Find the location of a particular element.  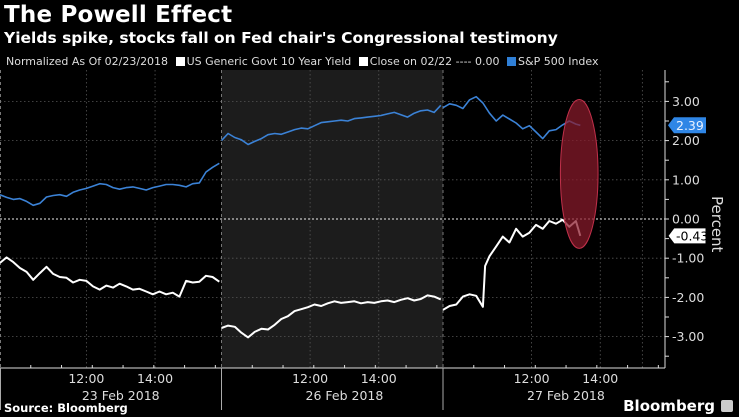

chart-title: The Powell Effect is located at coordinates (118, 15).